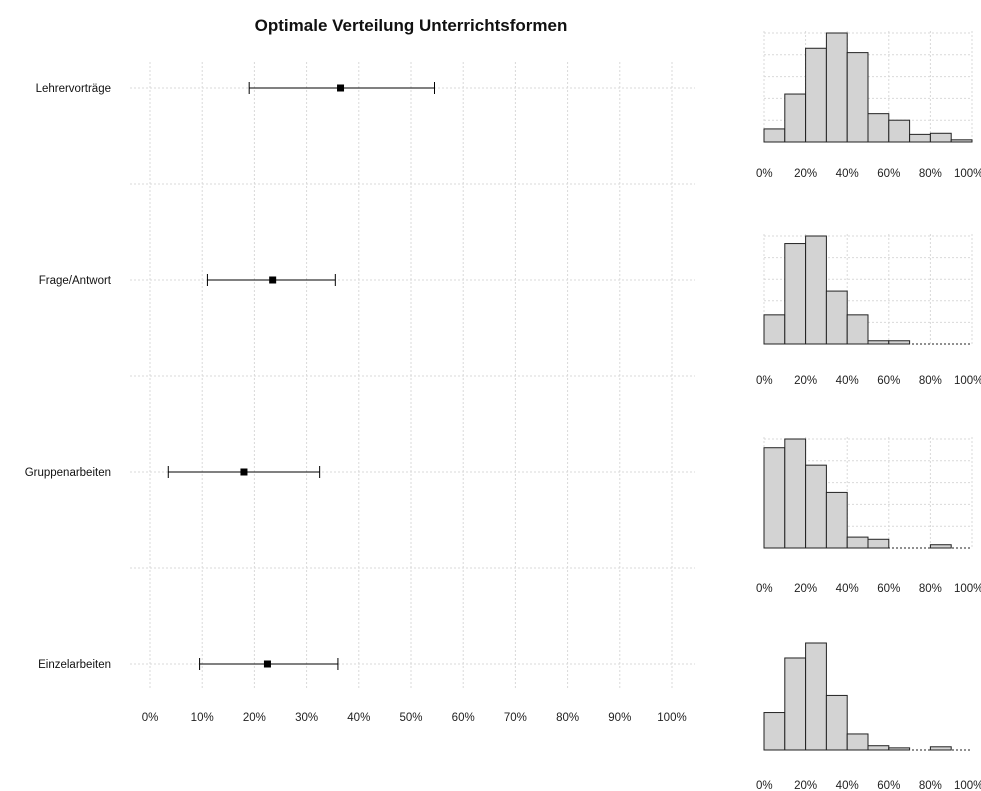 The height and width of the screenshot is (791, 981). Describe the element at coordinates (868, 716) in the screenshot. I see `histogram-einzelarbeiten: 0% 20% 40% 60% 80% 100%` at that location.